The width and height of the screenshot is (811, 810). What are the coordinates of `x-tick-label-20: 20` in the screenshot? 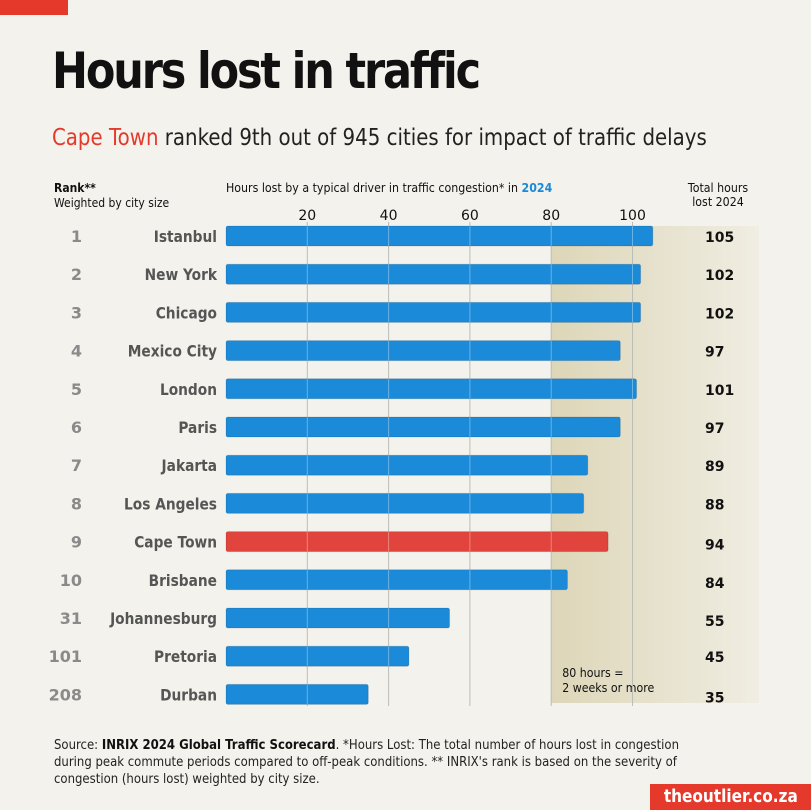 It's located at (307, 216).